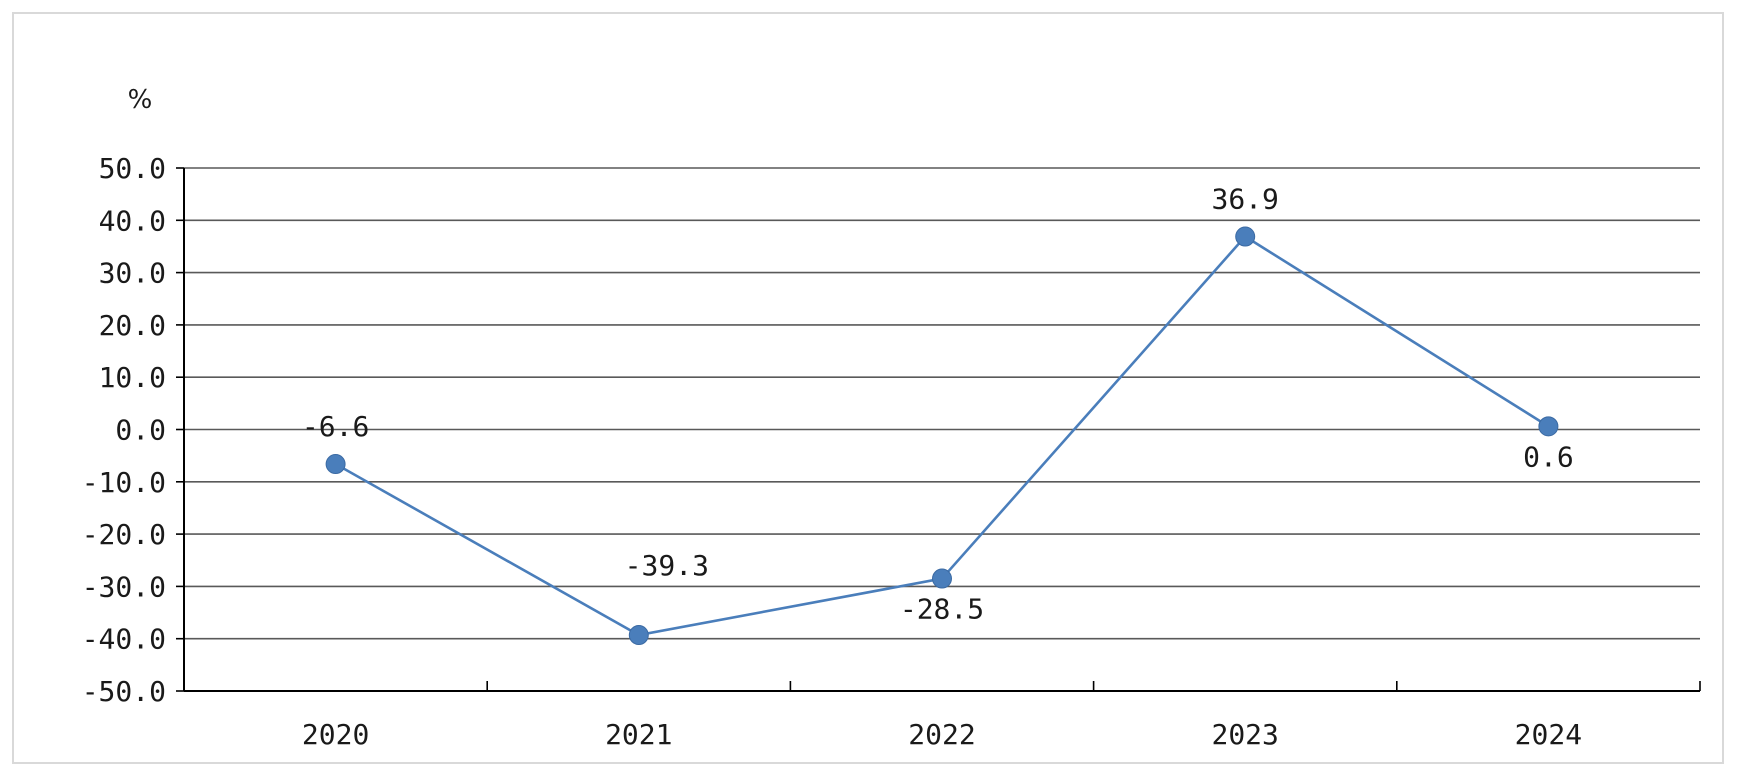 Image resolution: width=1738 pixels, height=769 pixels. What do you see at coordinates (124, 639) in the screenshot?
I see `y-tick-label: -40.0` at bounding box center [124, 639].